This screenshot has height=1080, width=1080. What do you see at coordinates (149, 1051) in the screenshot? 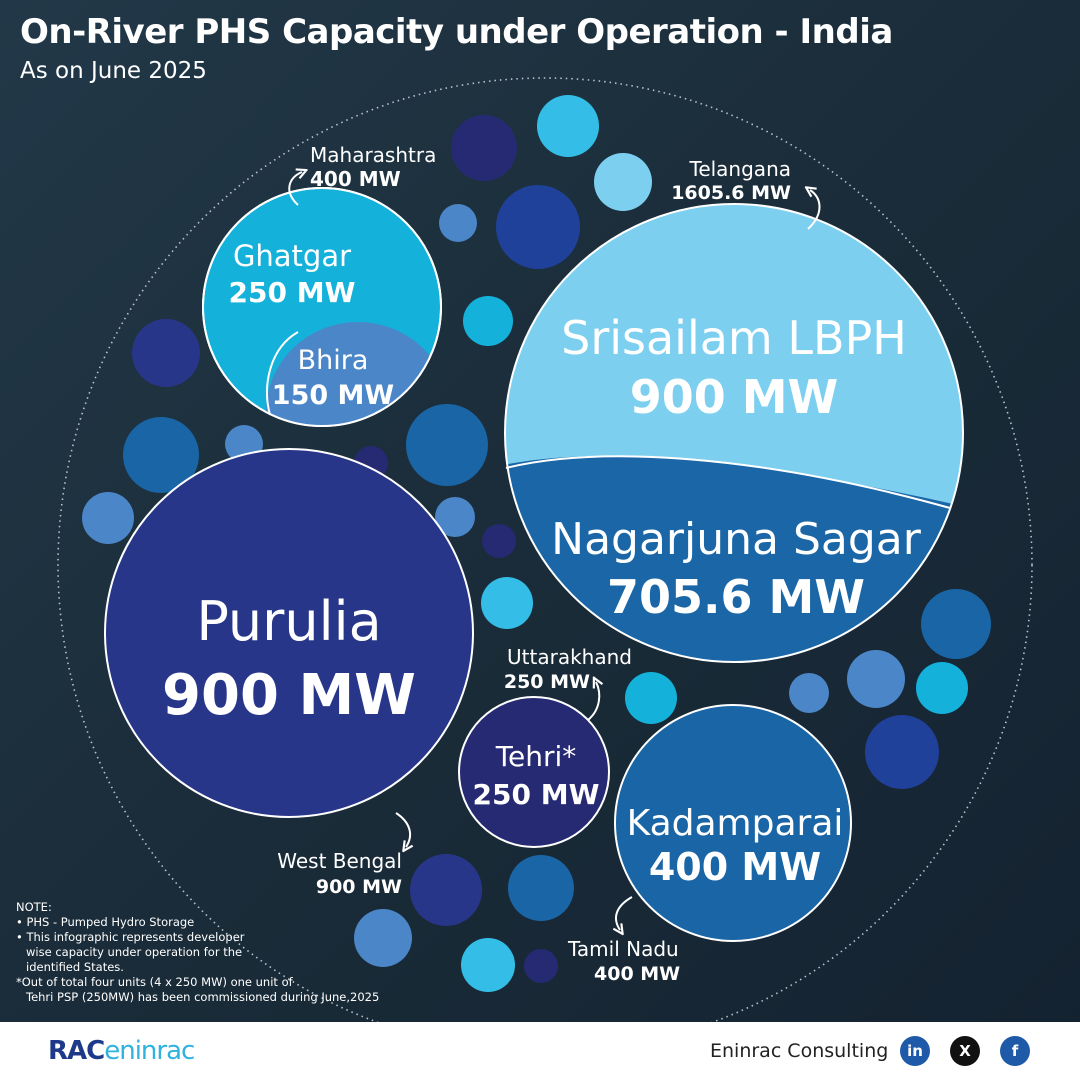
I see `logo-right: eninrac` at bounding box center [149, 1051].